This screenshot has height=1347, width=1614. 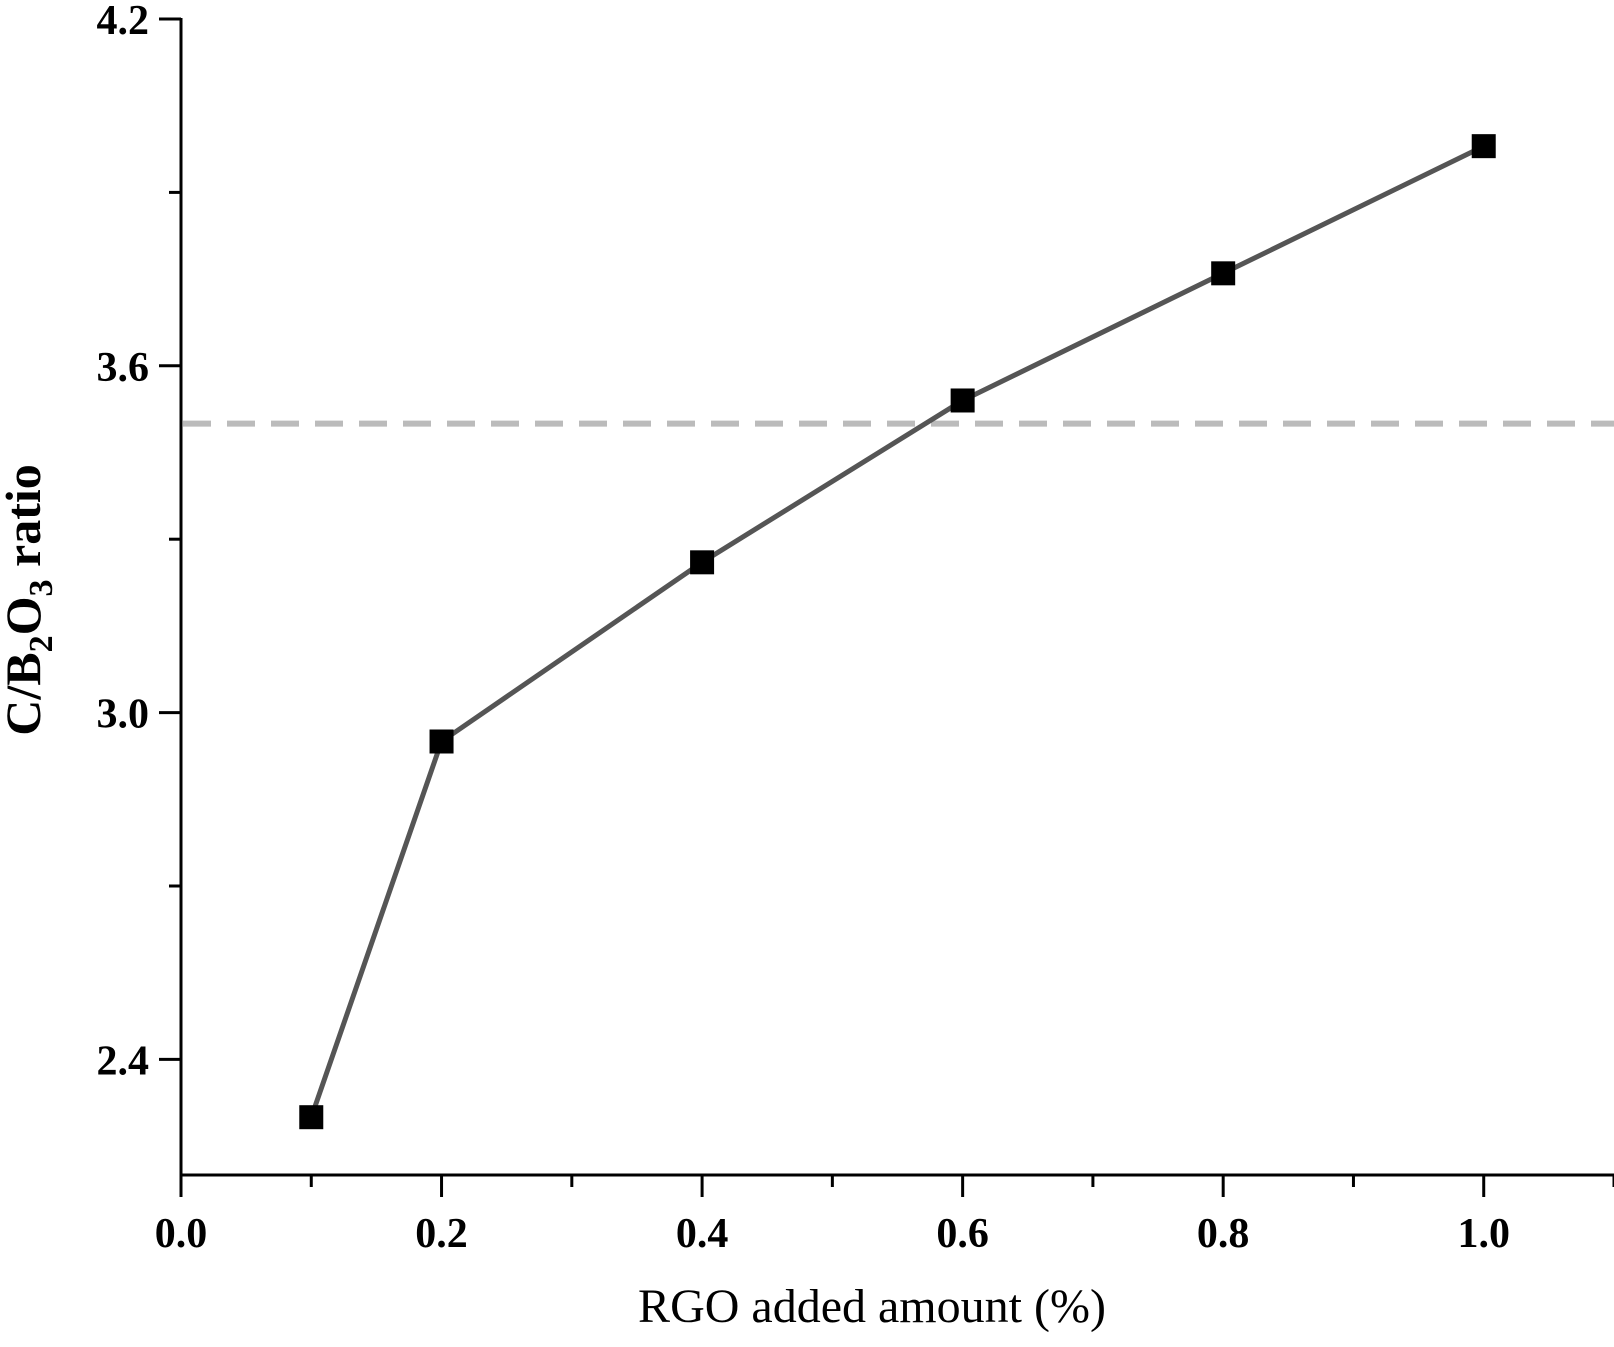 What do you see at coordinates (872, 1306) in the screenshot?
I see `x-axis-title: RGO added amount (%)` at bounding box center [872, 1306].